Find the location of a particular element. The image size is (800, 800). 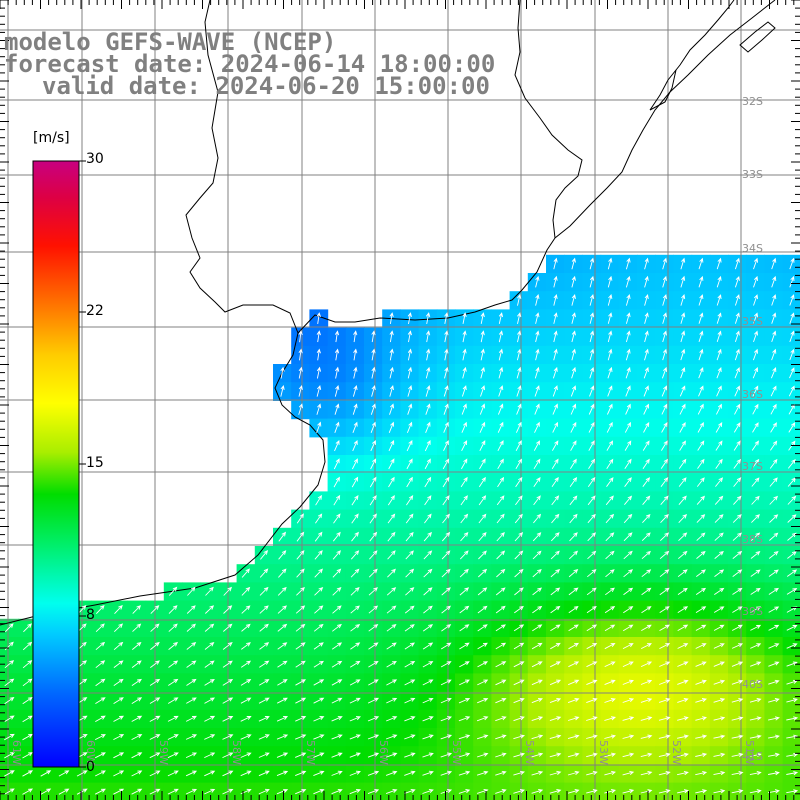

lat-label: 34S is located at coordinates (752, 248).